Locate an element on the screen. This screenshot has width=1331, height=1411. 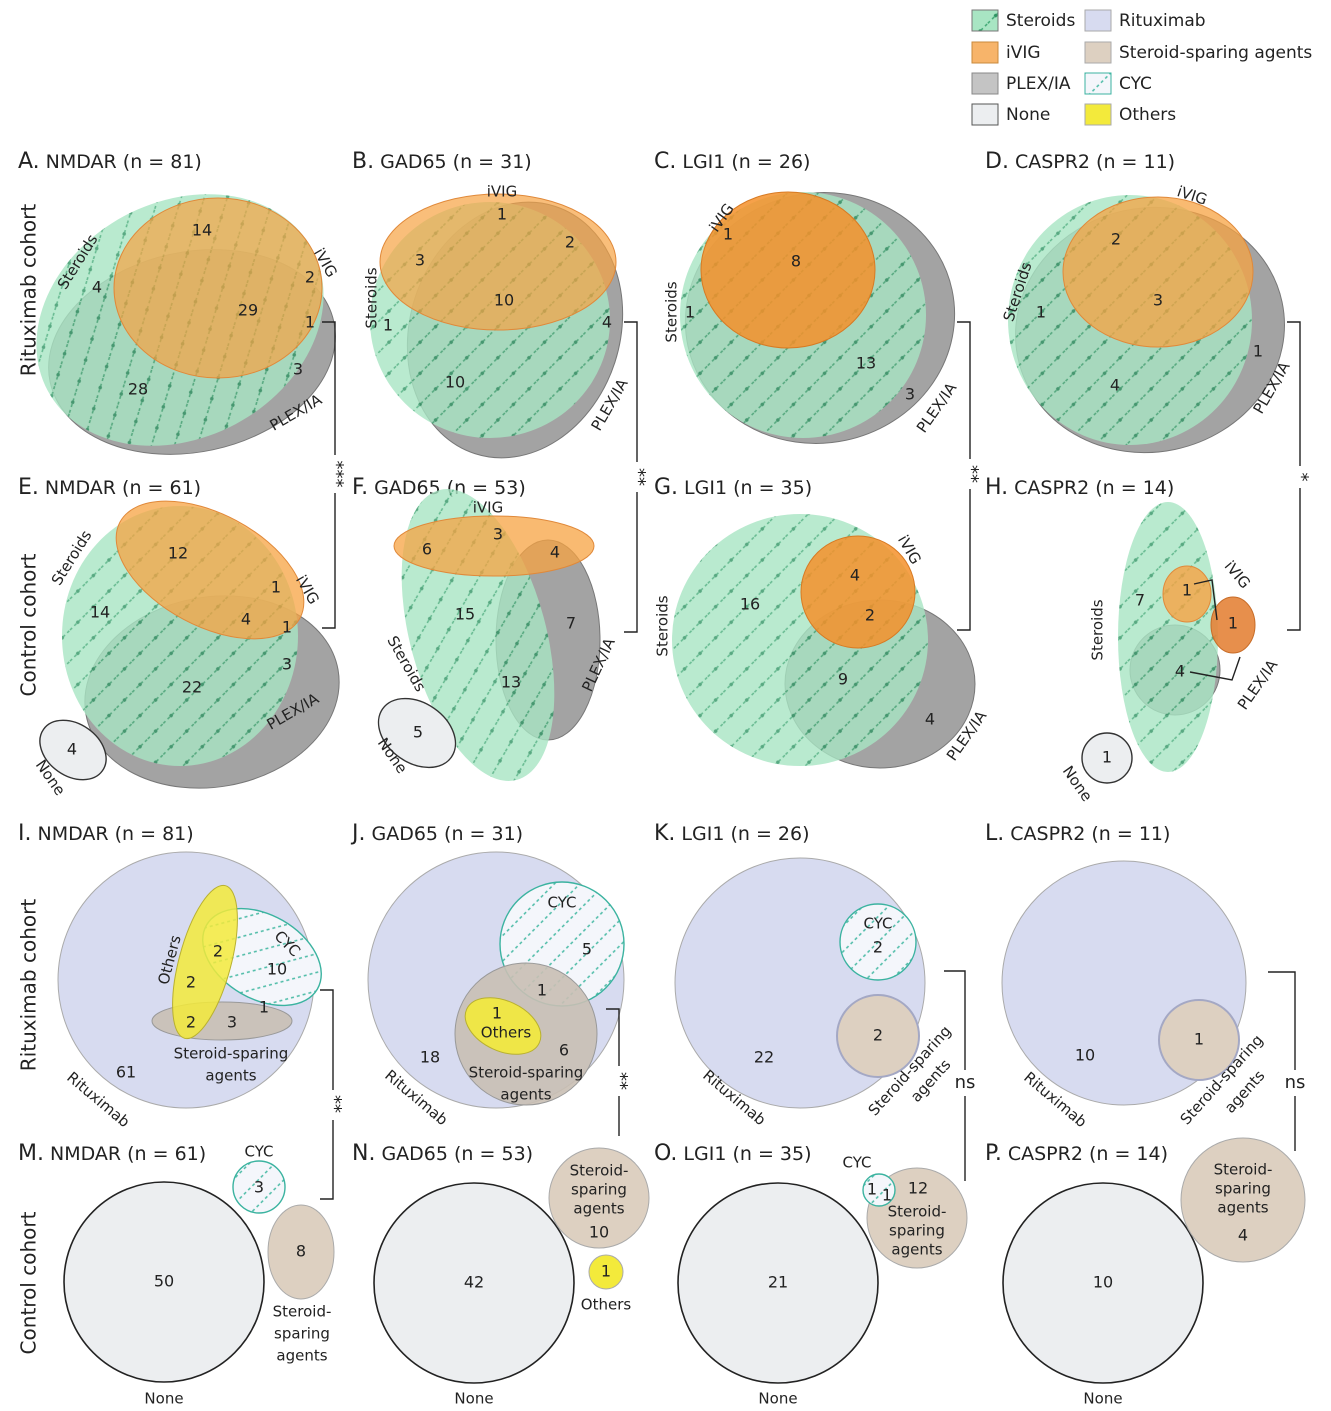
legend-swatch-steroids is located at coordinates (985, 20).